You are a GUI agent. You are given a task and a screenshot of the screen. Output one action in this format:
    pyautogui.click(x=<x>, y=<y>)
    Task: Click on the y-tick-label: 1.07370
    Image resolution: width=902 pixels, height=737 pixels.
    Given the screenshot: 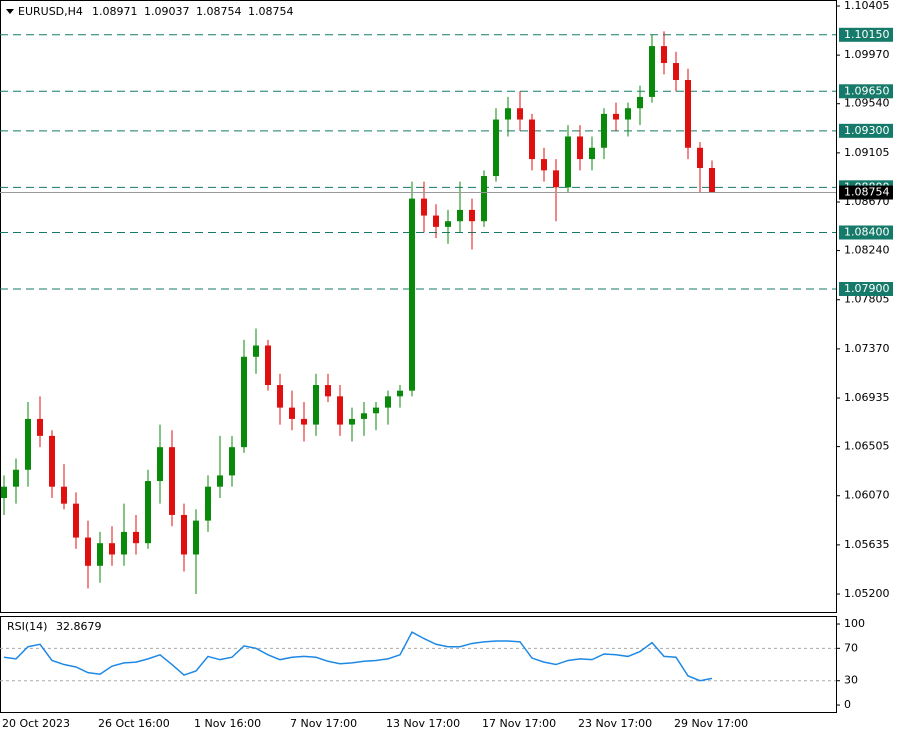 What is the action you would take?
    pyautogui.click(x=867, y=348)
    